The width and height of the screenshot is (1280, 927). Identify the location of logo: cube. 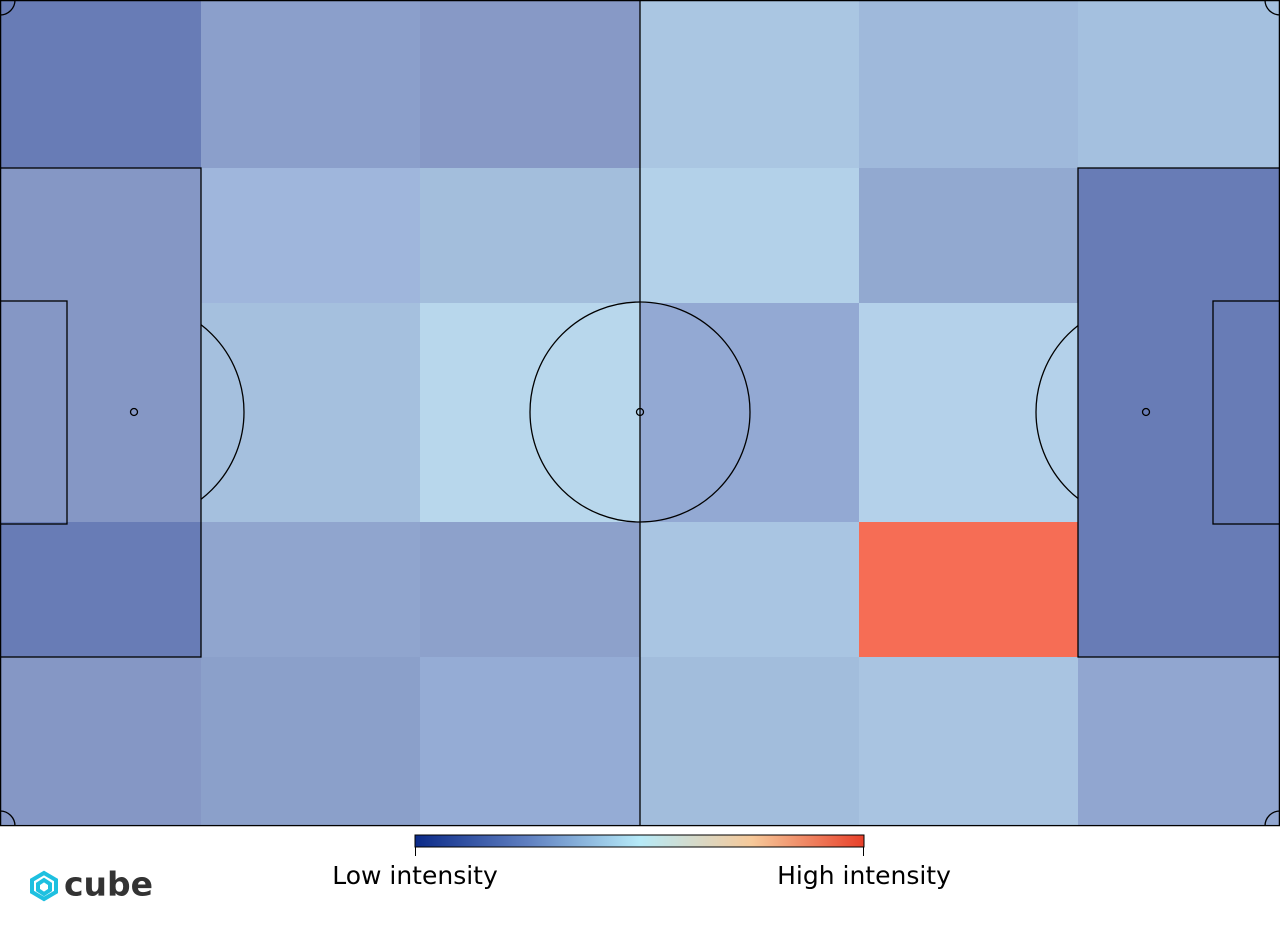
(91, 884).